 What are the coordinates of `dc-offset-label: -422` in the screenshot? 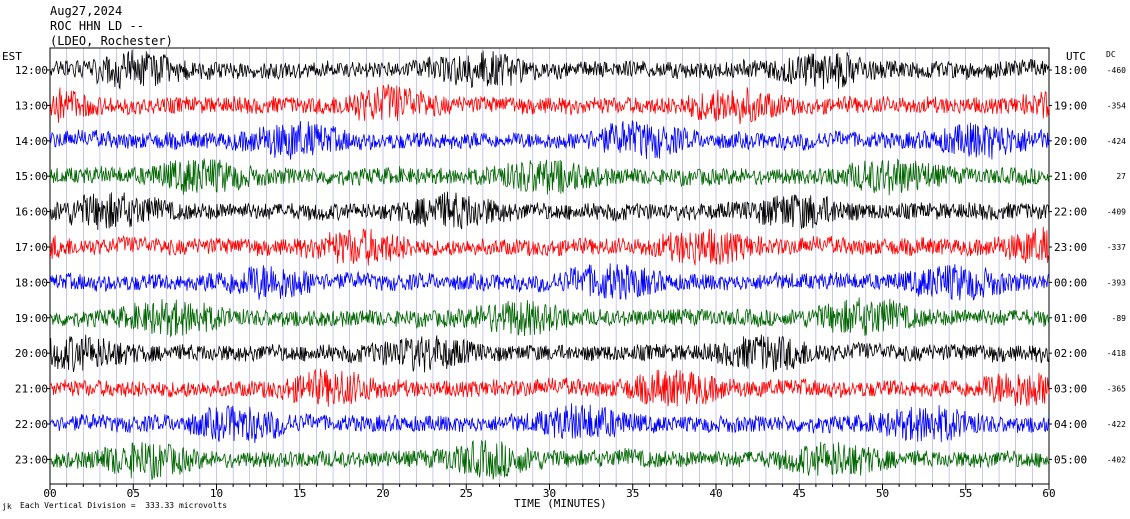 It's located at (1116, 424).